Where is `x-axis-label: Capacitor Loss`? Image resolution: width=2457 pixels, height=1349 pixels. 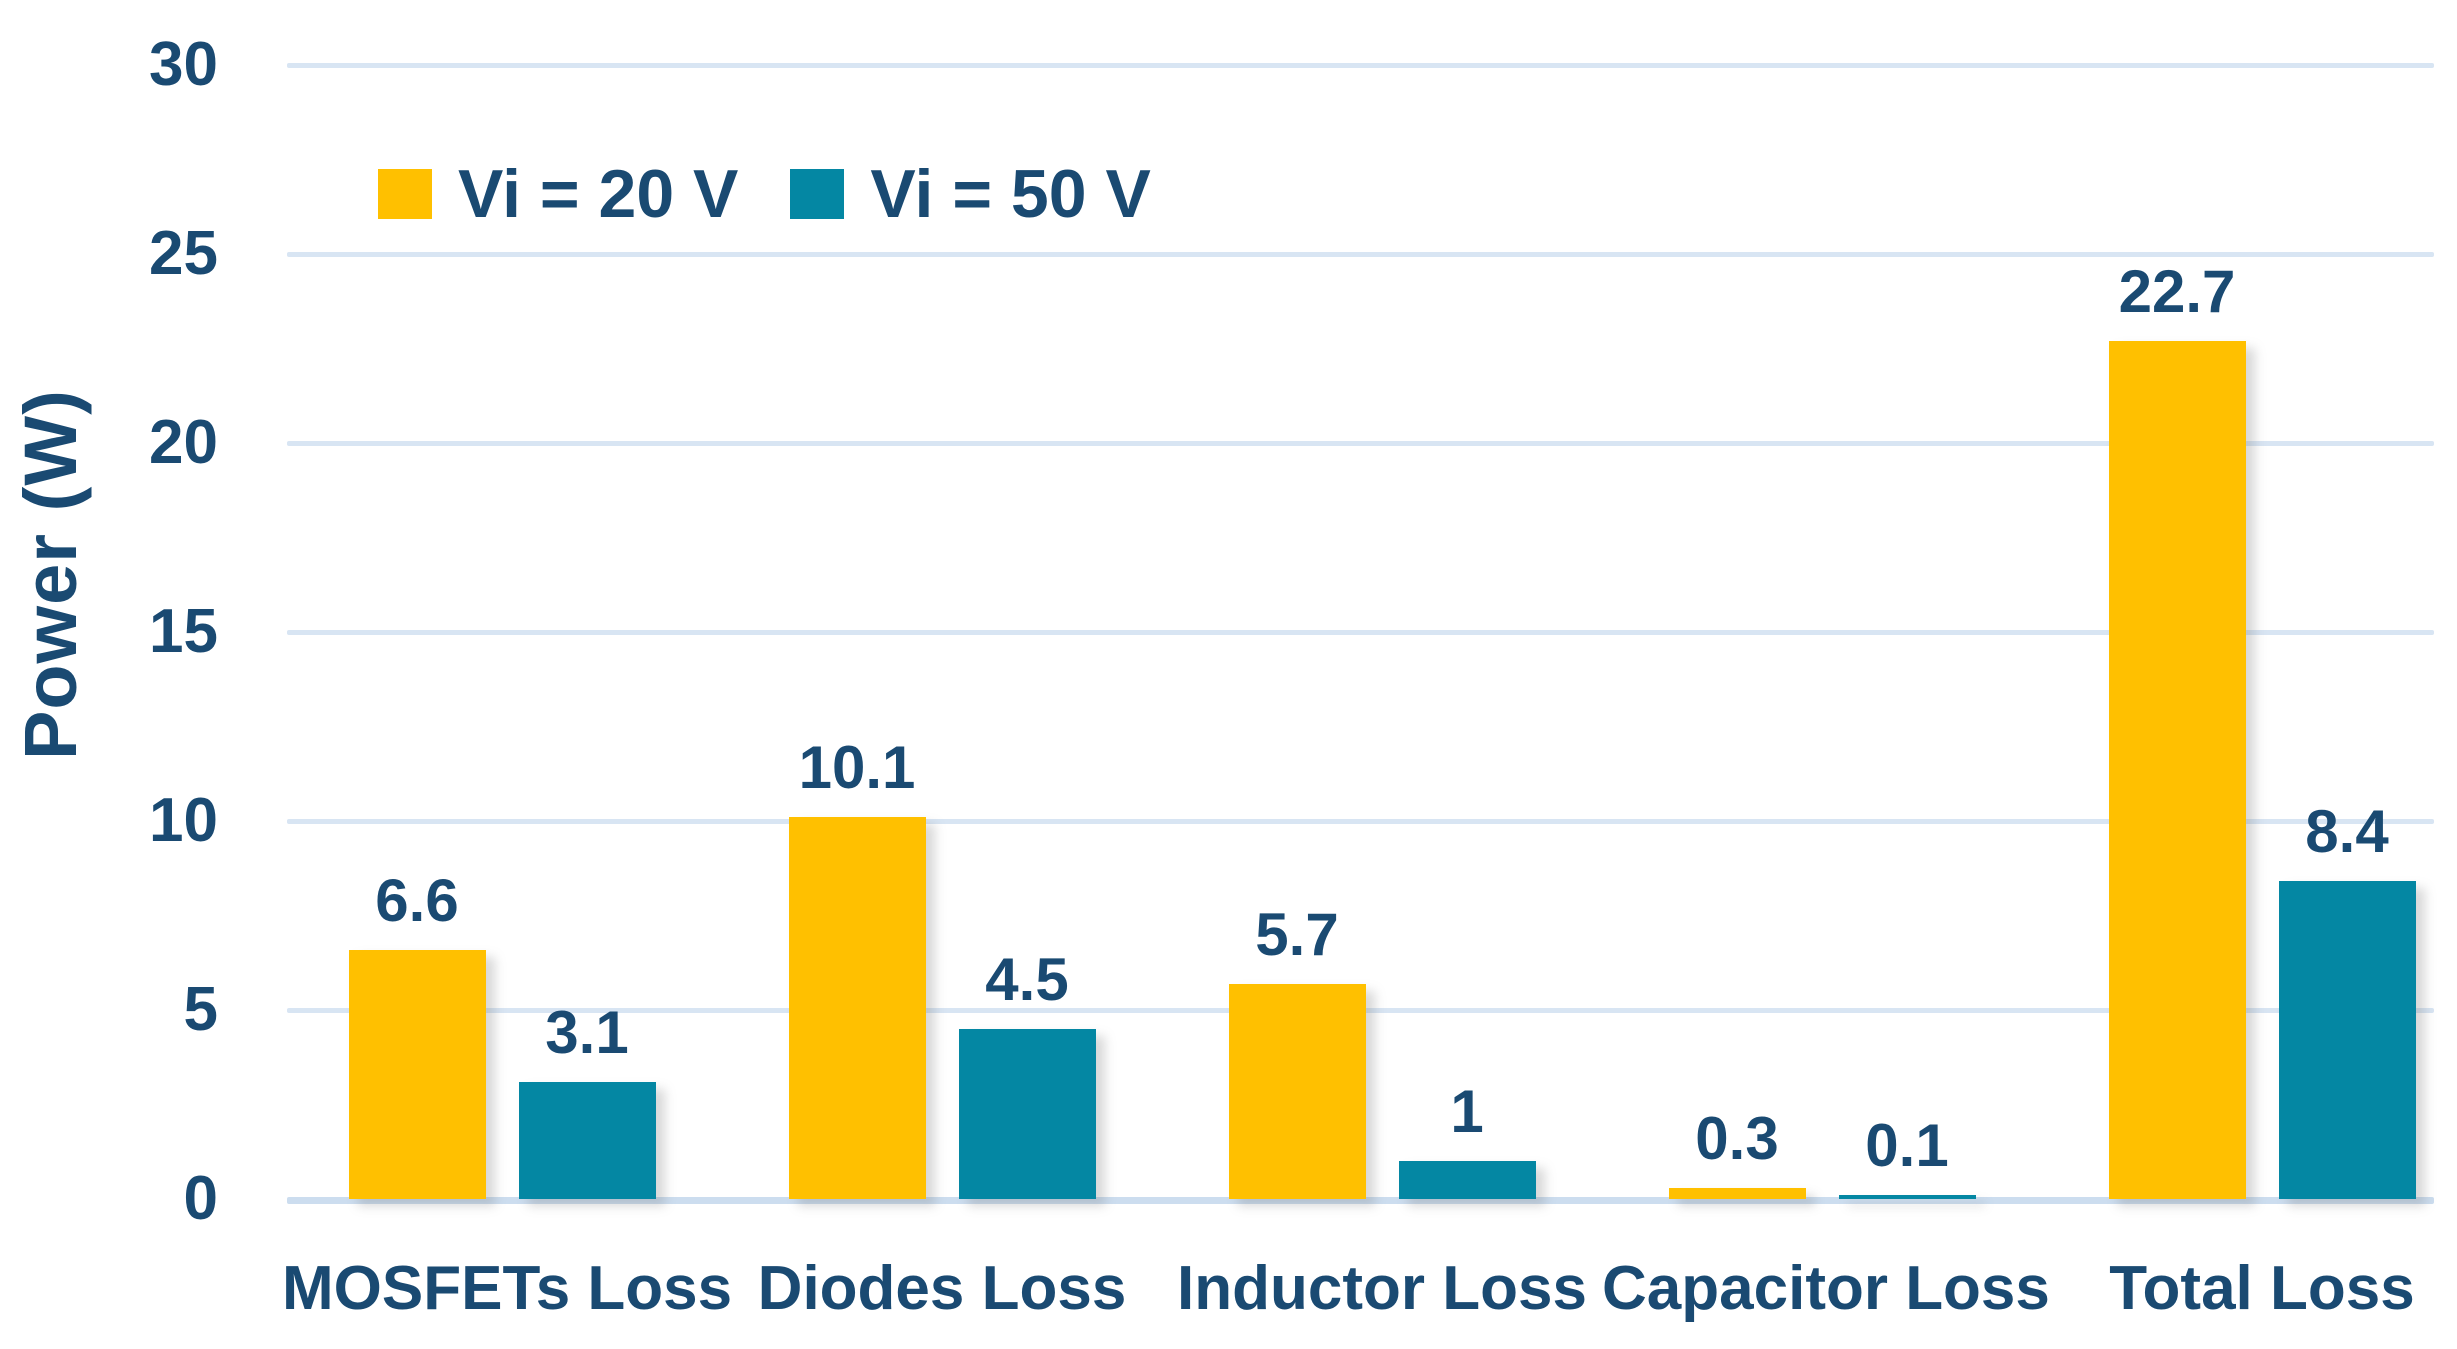 x-axis-label: Capacitor Loss is located at coordinates (1826, 1288).